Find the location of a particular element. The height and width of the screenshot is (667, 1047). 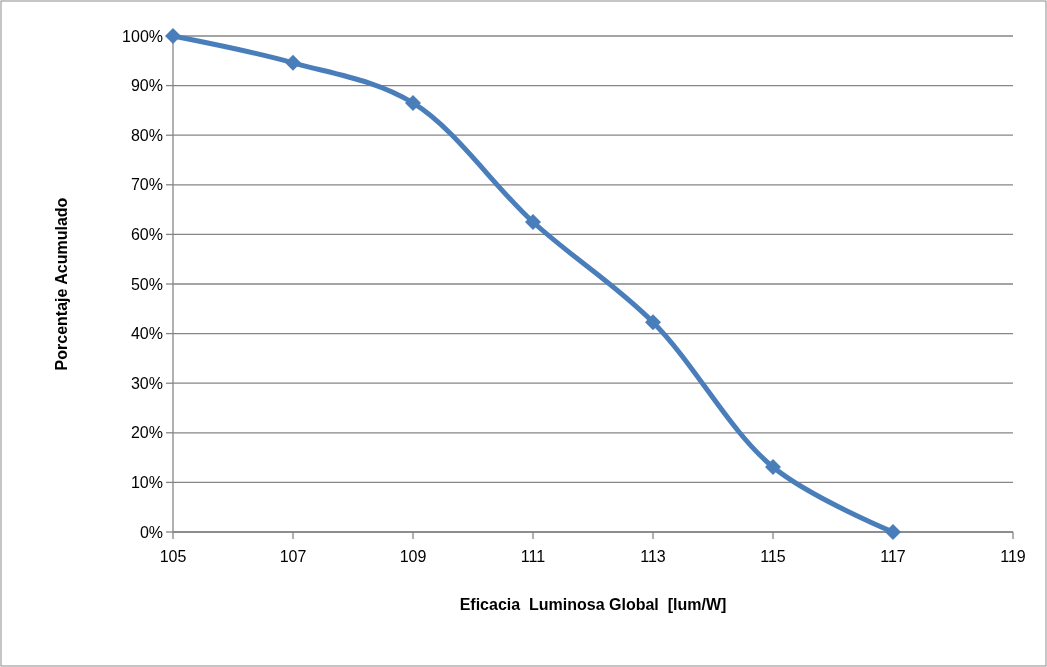

y-tick-label: 0% is located at coordinates (151, 532).